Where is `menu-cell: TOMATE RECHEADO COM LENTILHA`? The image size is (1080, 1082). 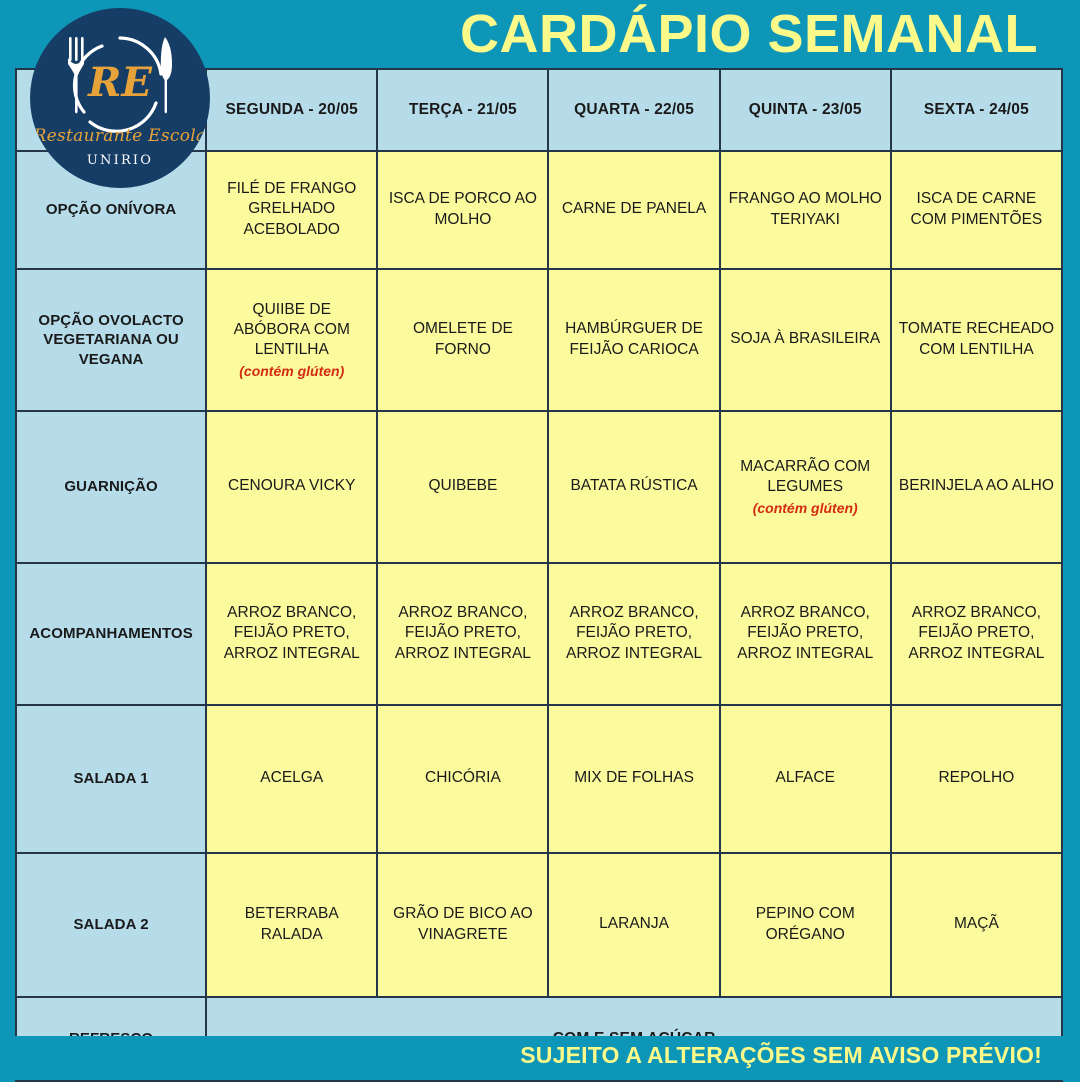
menu-cell: TOMATE RECHEADO COM LENTILHA is located at coordinates (976, 340).